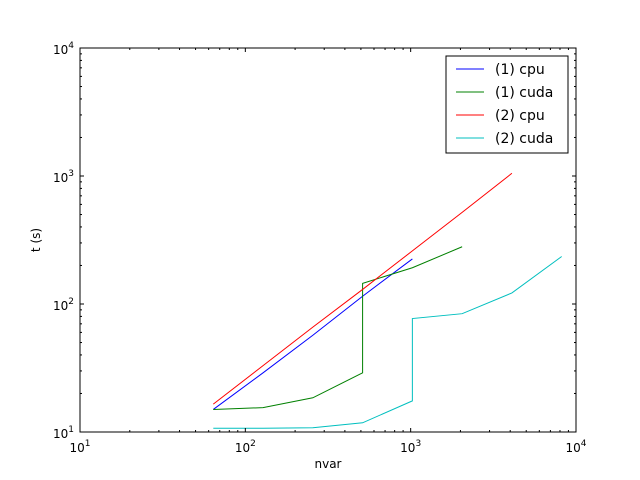 The image size is (640, 480). I want to click on y-tick-label: 10², so click(63, 305).